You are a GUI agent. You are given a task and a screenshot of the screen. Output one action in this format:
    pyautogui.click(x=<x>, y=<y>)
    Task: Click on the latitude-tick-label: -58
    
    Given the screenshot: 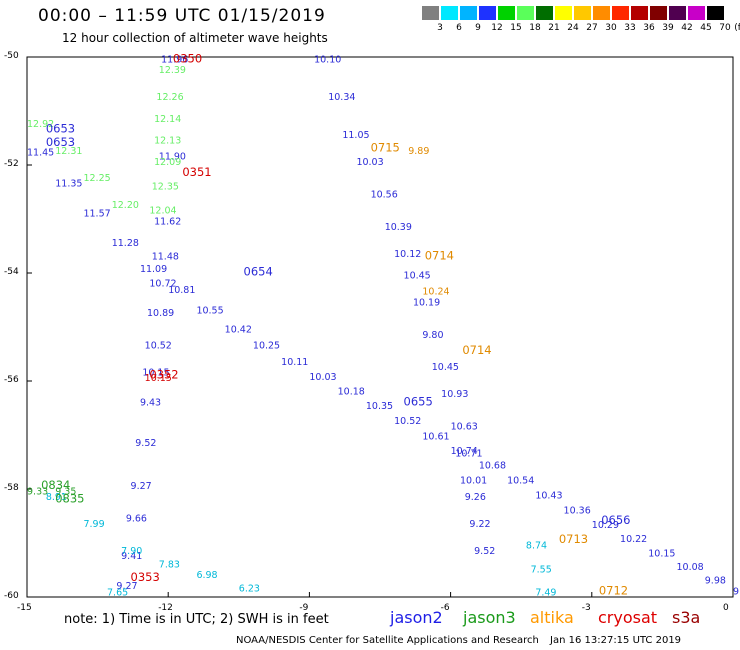 What is the action you would take?
    pyautogui.click(x=11, y=488)
    